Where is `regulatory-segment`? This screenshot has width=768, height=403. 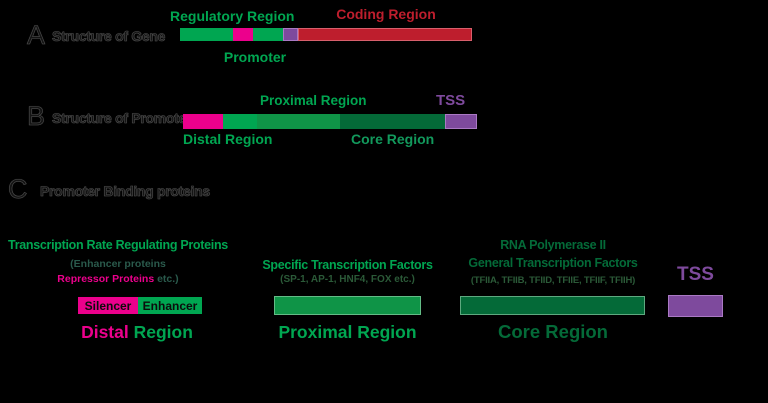 regulatory-segment is located at coordinates (206, 34).